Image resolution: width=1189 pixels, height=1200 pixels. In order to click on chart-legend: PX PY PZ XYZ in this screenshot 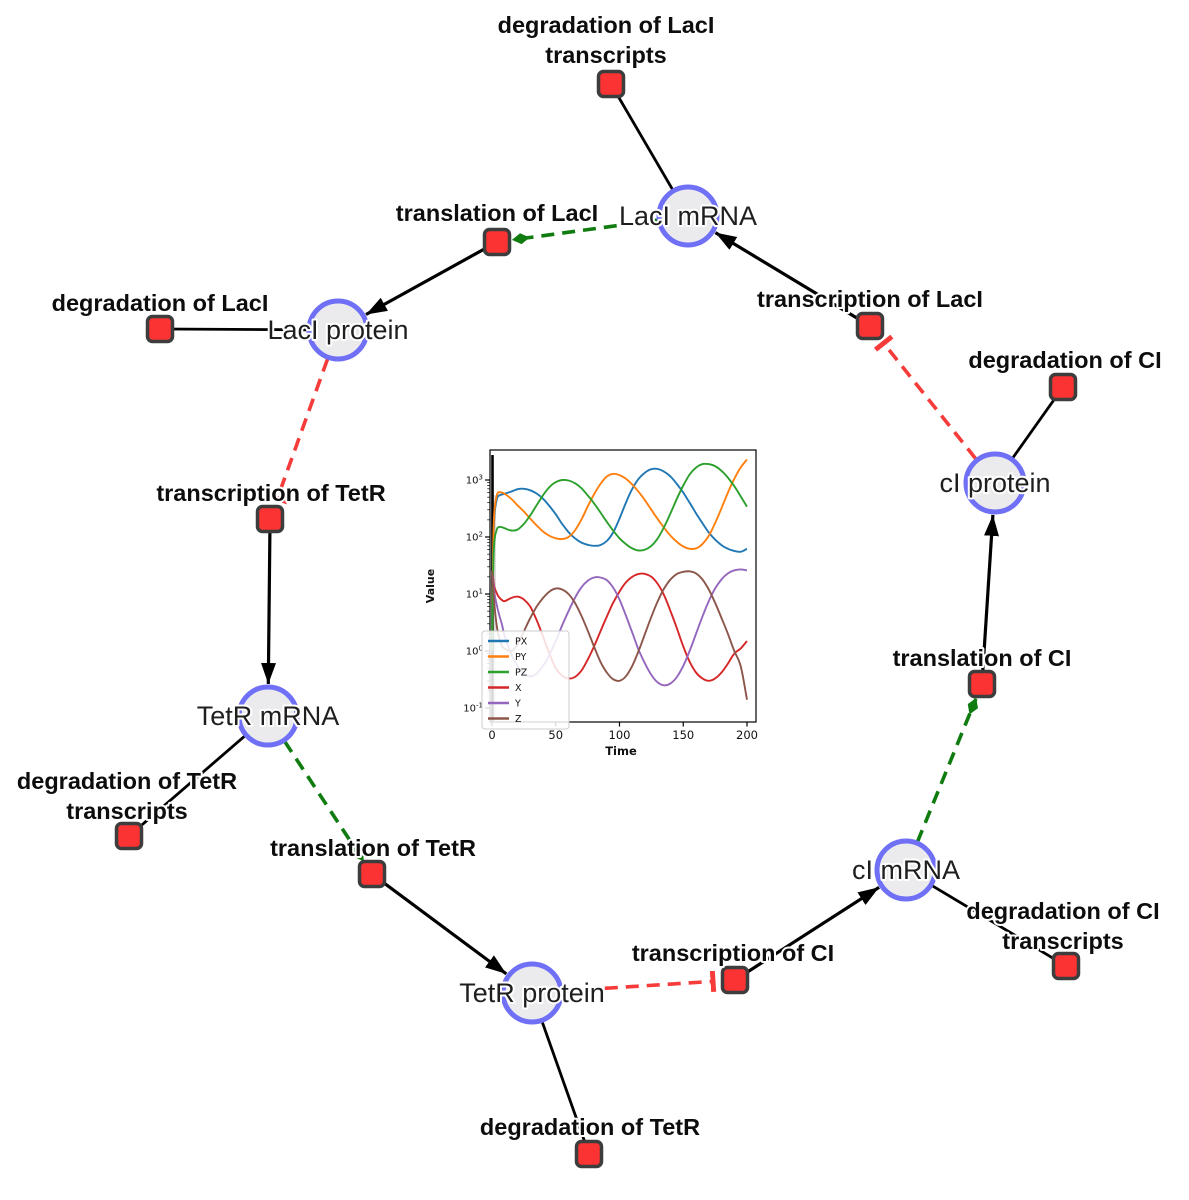, I will do `click(525, 680)`.